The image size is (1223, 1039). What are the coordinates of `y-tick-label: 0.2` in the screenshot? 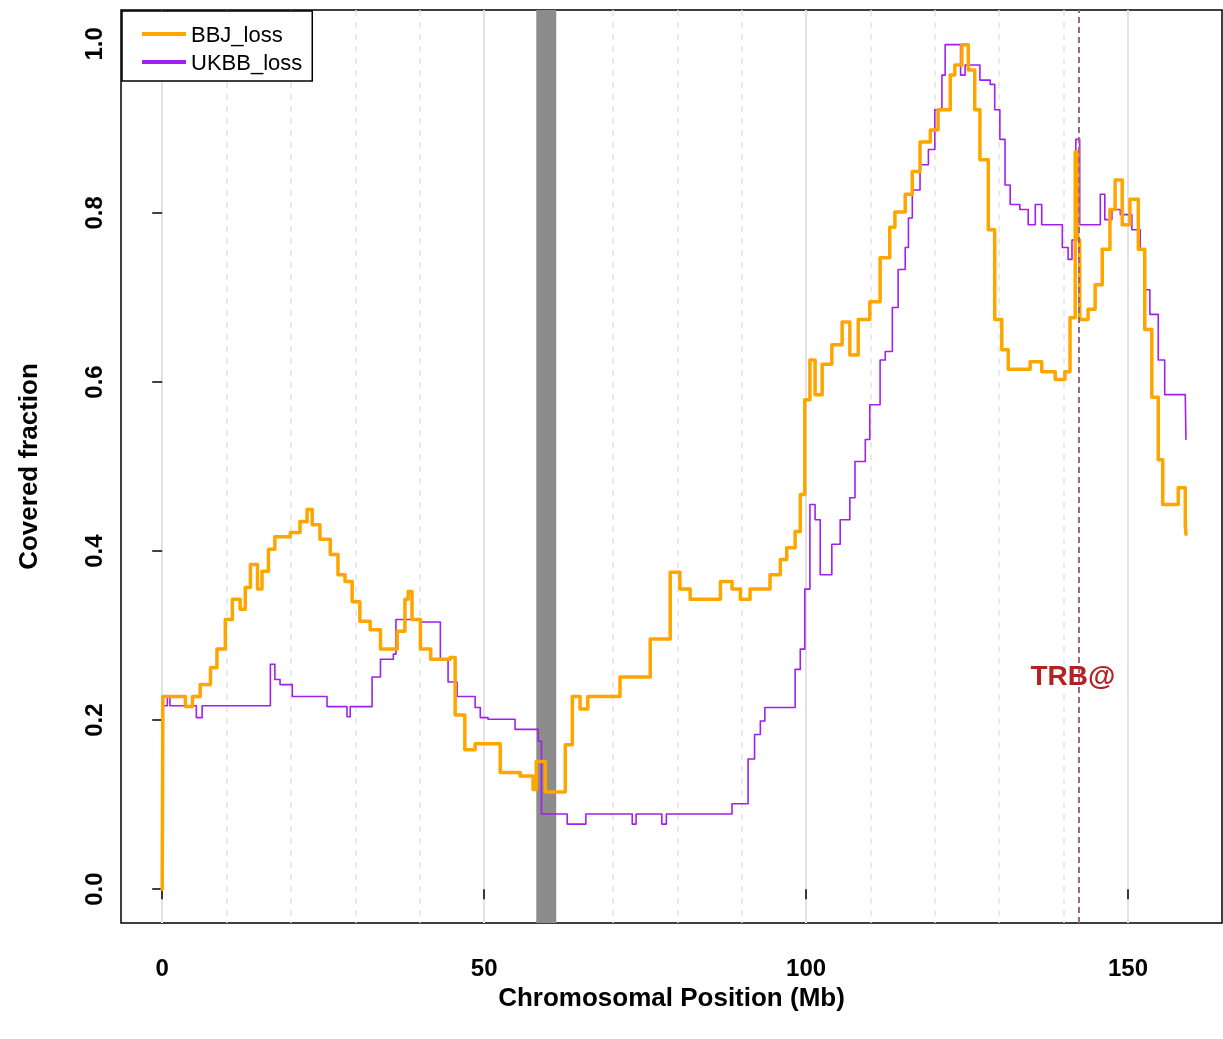 It's located at (93, 720).